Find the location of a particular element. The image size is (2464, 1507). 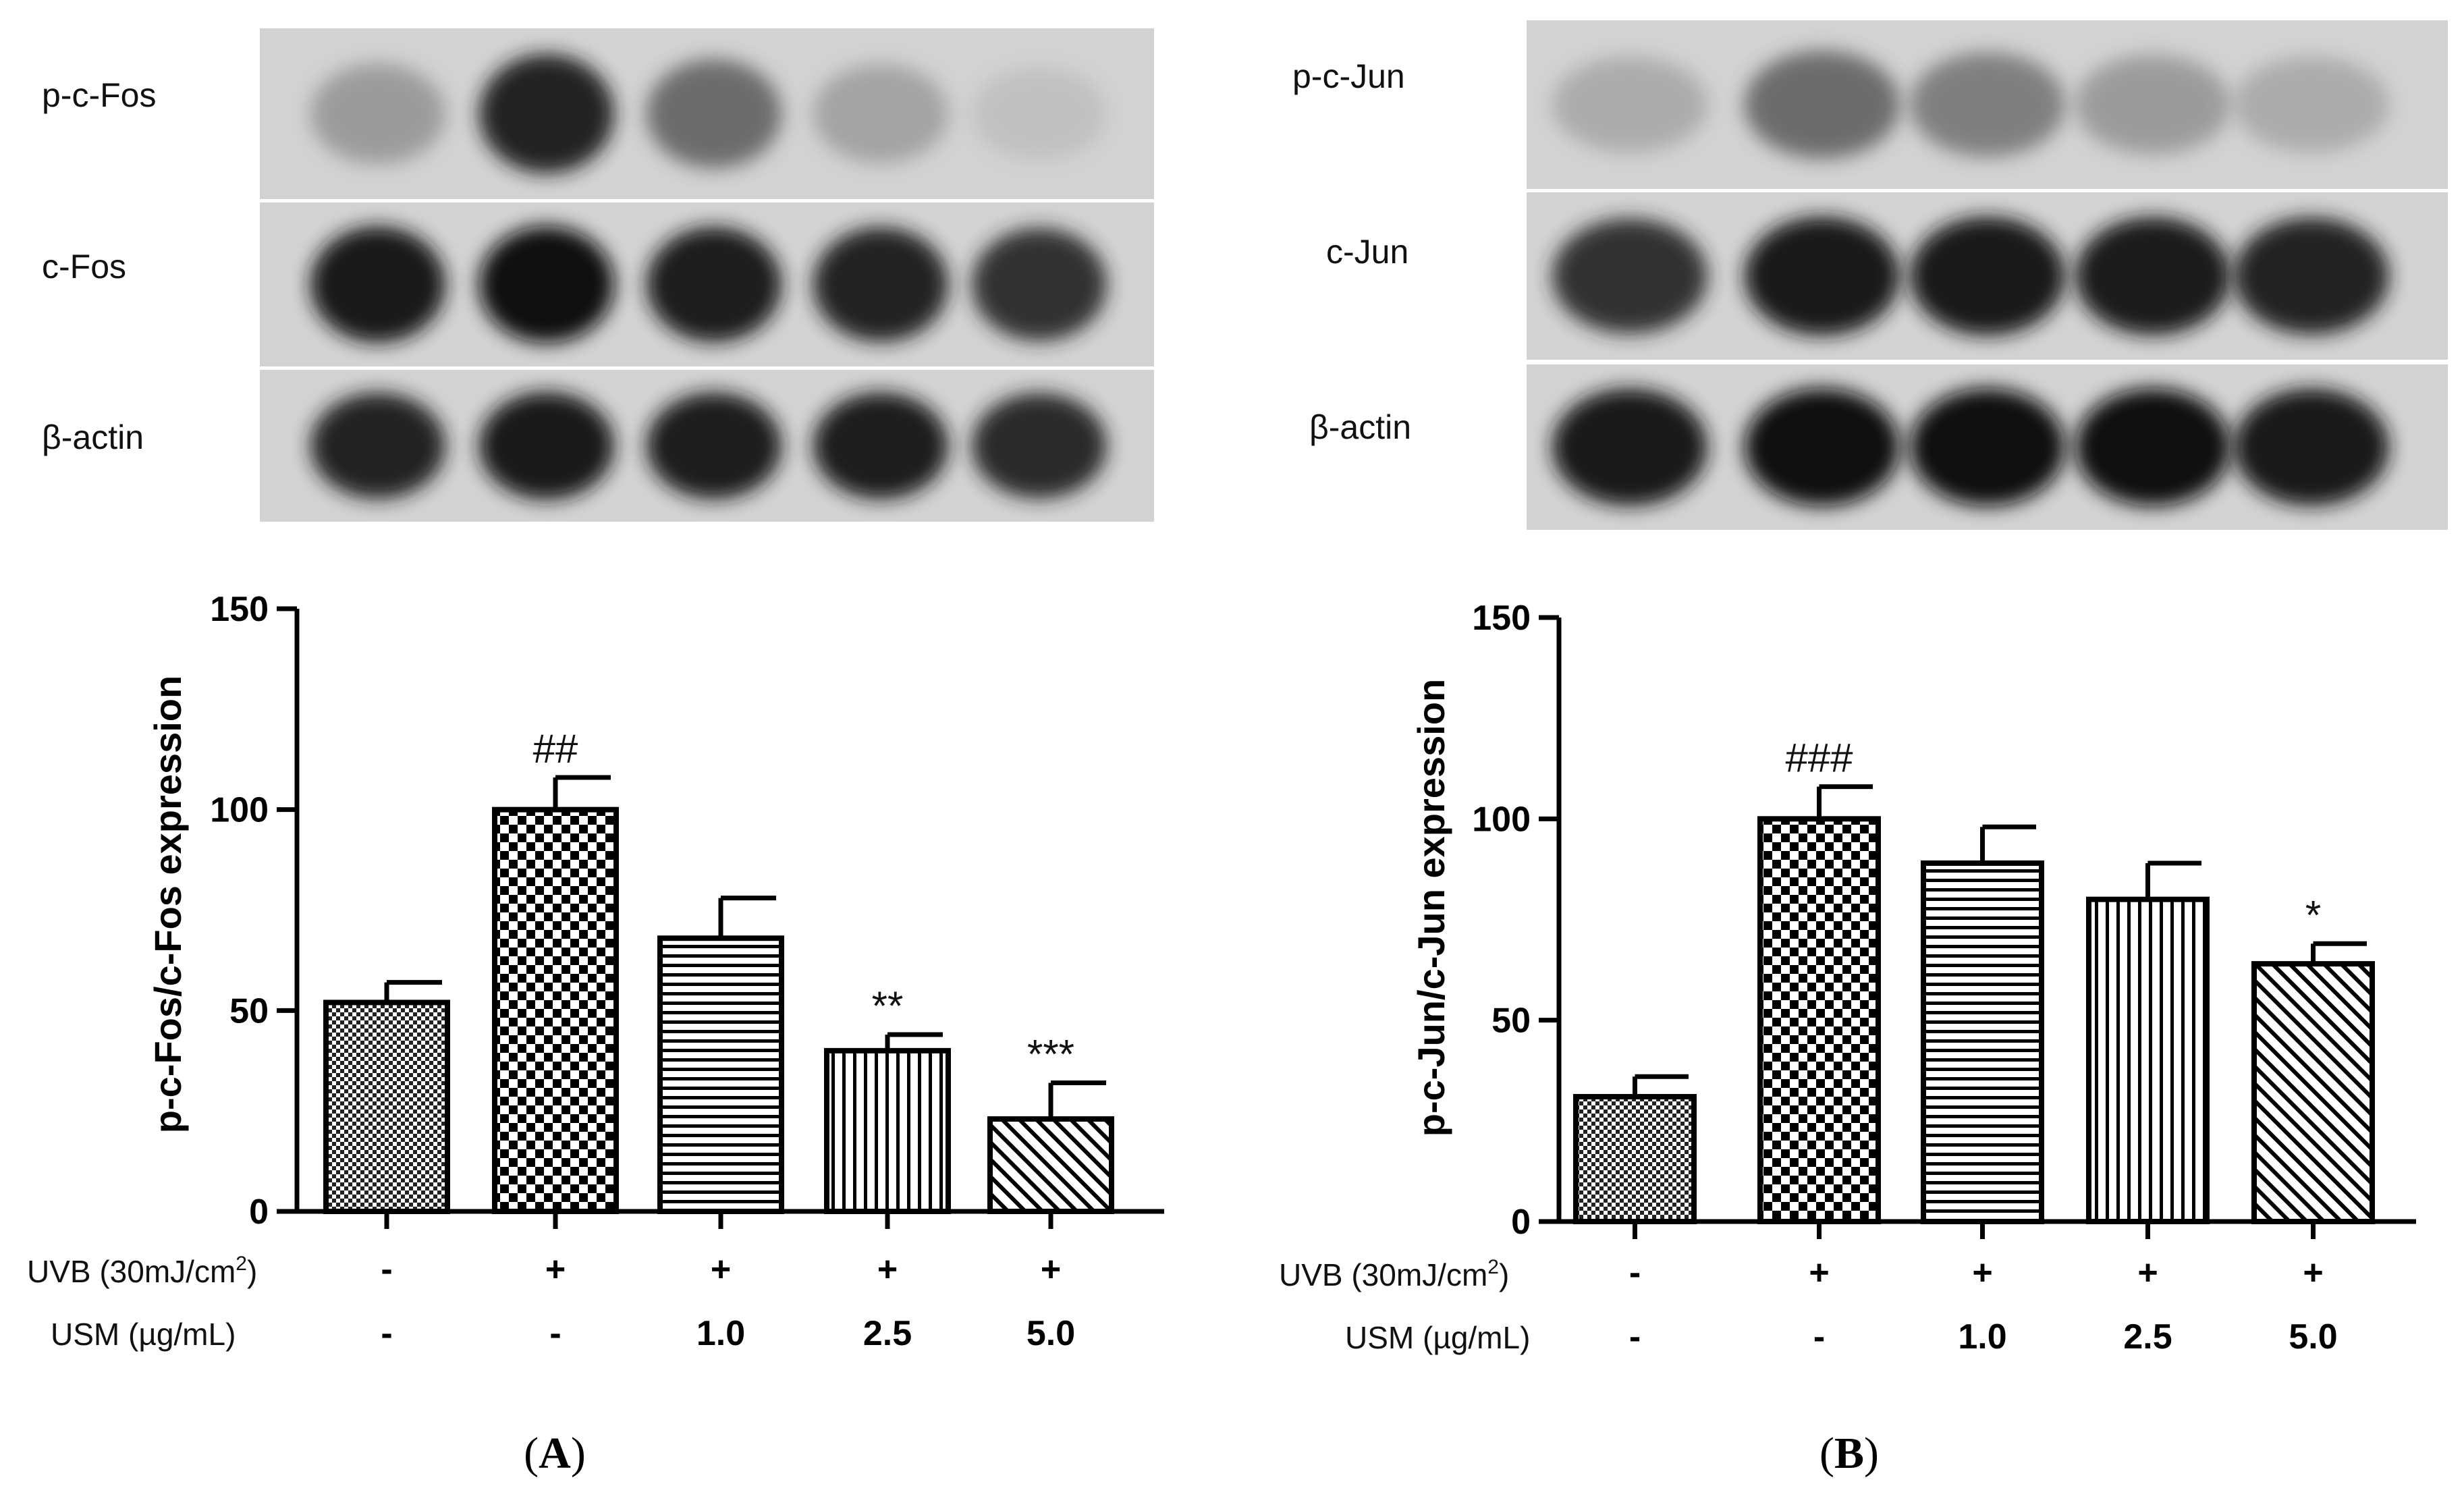

blot-label-a-1: c-Fos is located at coordinates (84, 266).